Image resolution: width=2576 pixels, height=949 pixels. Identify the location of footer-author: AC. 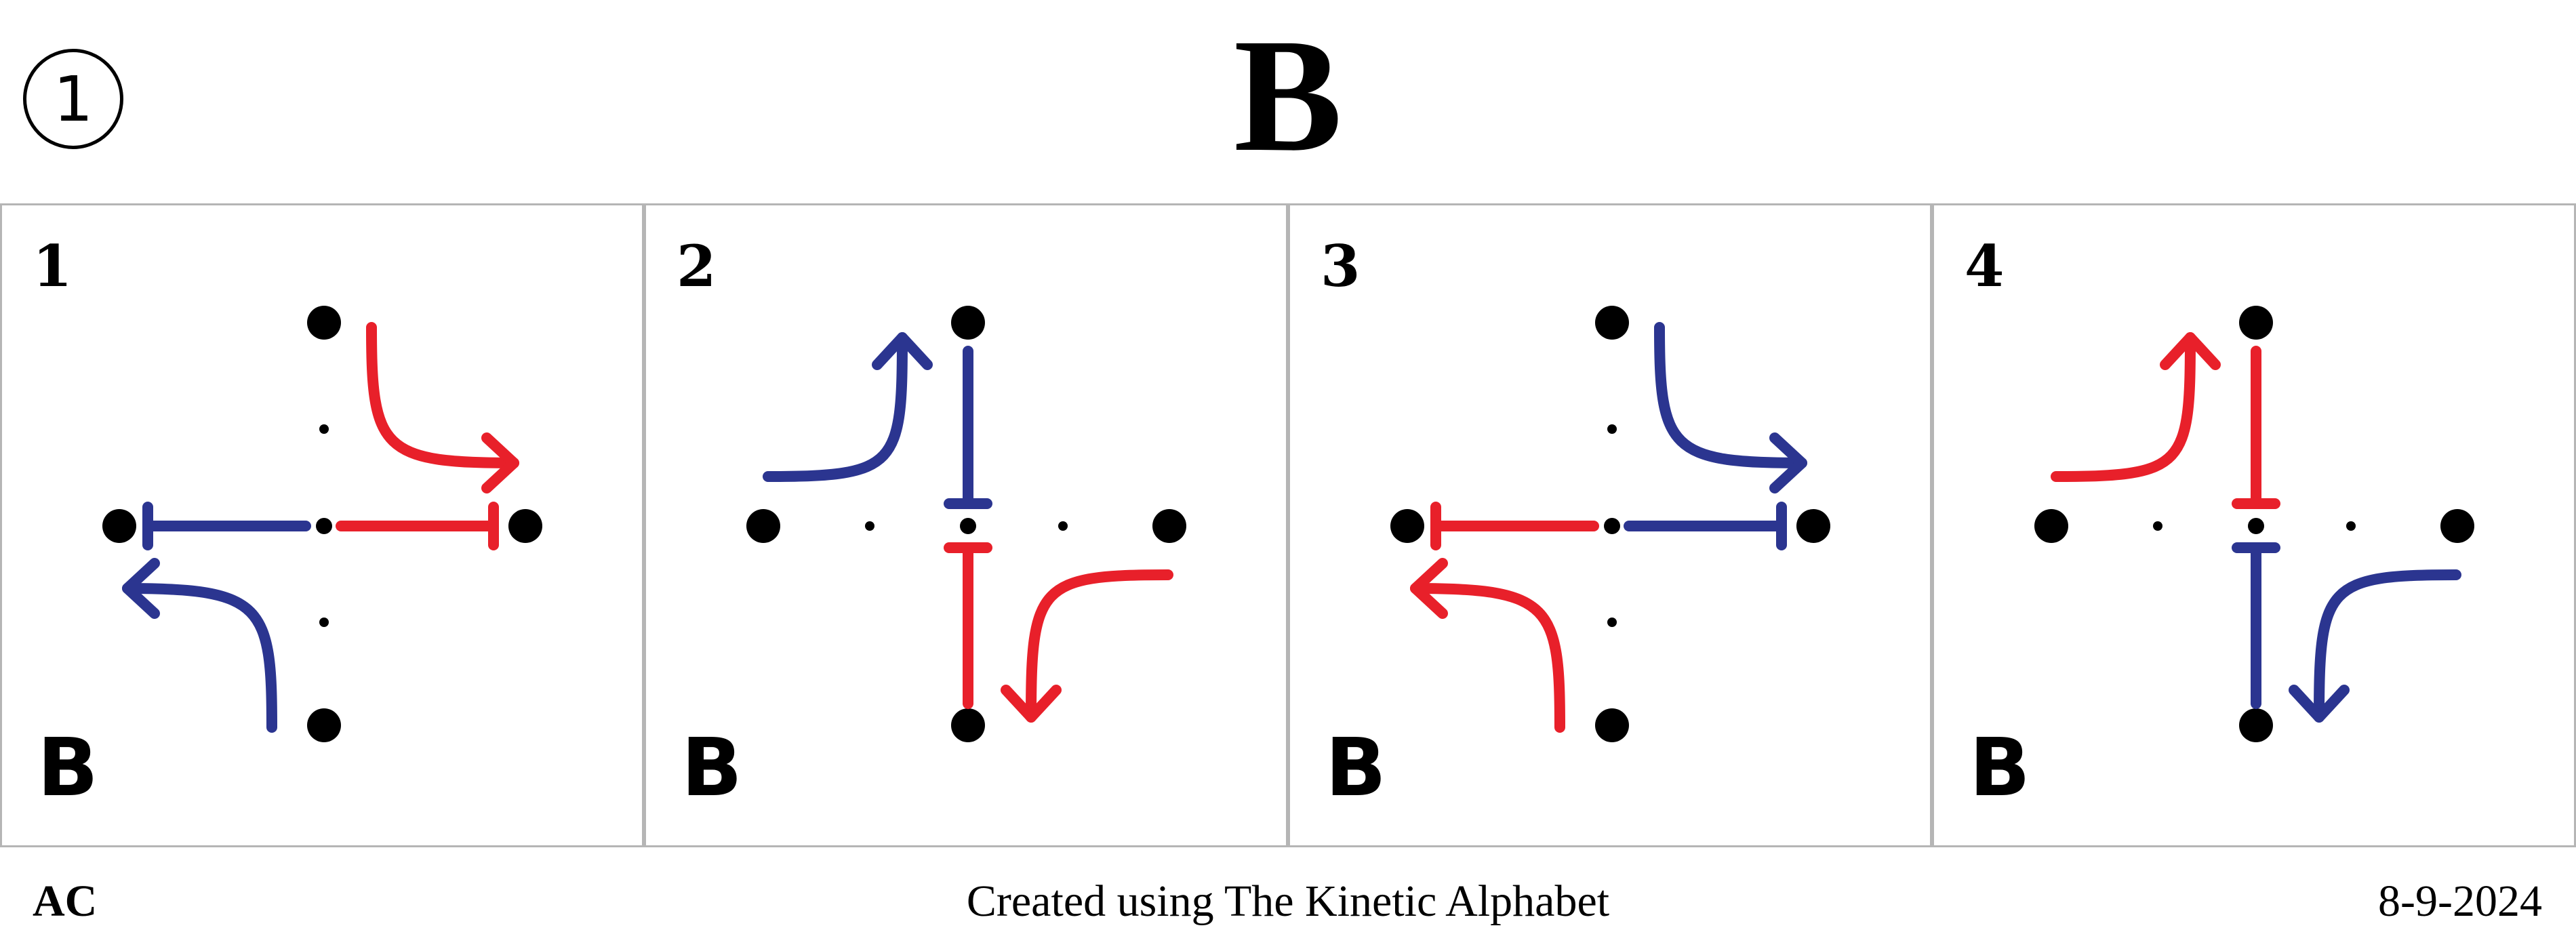
(65, 901).